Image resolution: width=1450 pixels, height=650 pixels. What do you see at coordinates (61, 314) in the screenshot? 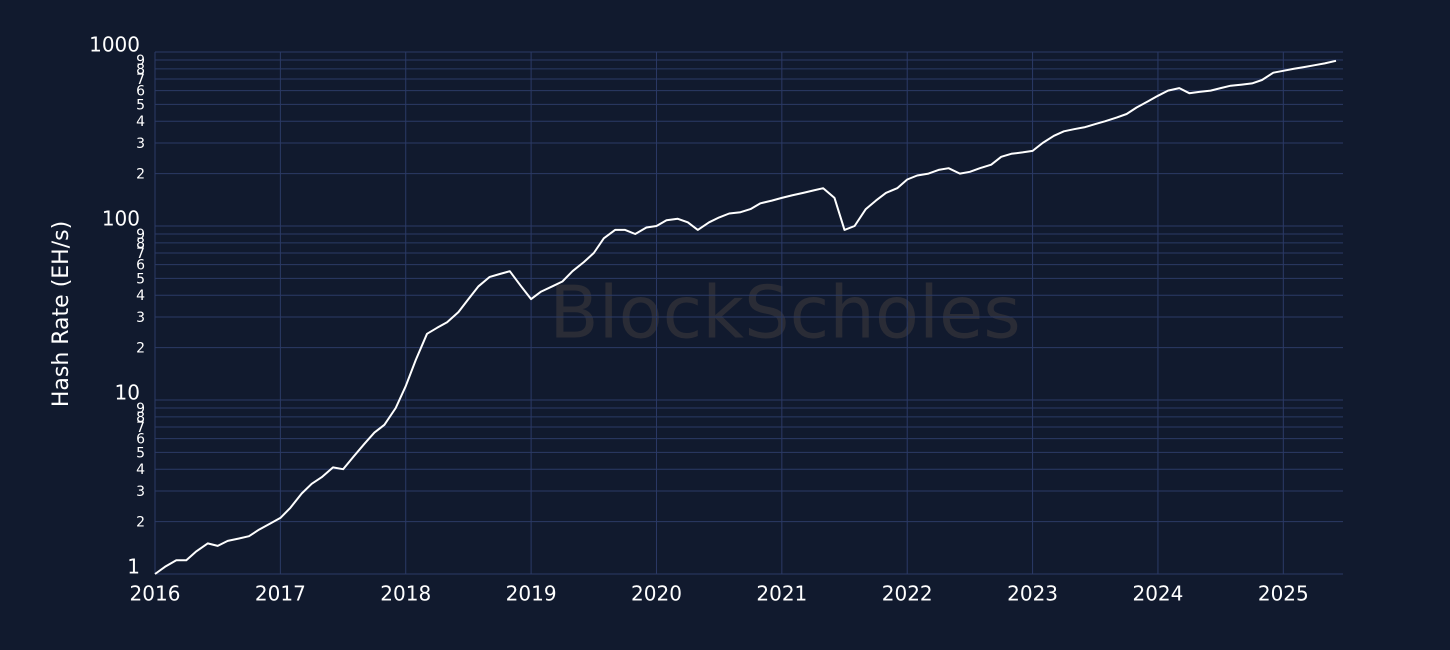
I see `y-axis-label: Hash Rate (EH/s)` at bounding box center [61, 314].